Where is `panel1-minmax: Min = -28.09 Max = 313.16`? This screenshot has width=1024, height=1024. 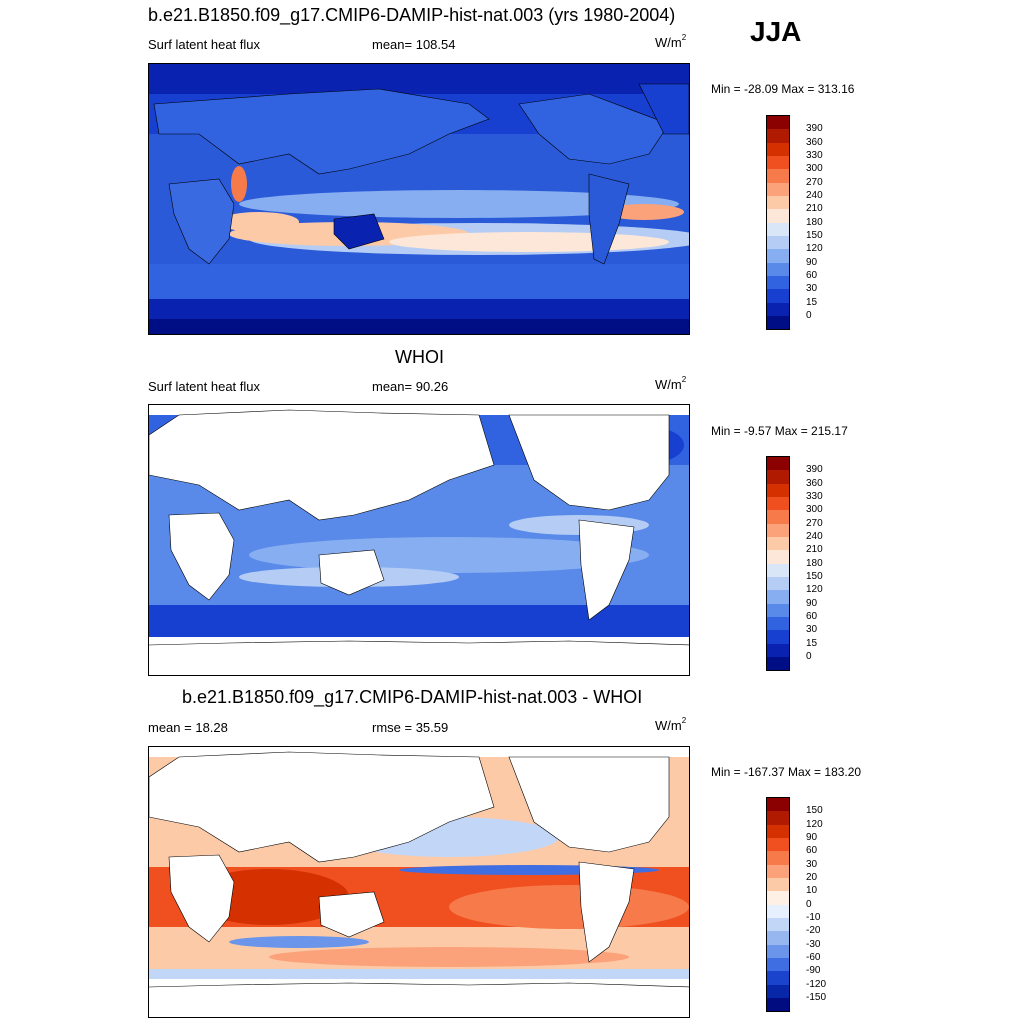
panel1-minmax: Min = -28.09 Max = 313.16 is located at coordinates (783, 89).